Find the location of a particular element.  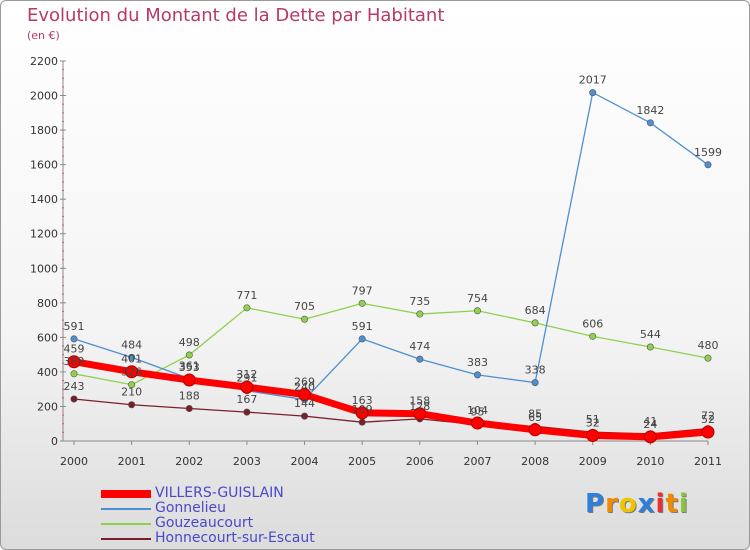

y-tick-label: 2200 is located at coordinates (44, 61).